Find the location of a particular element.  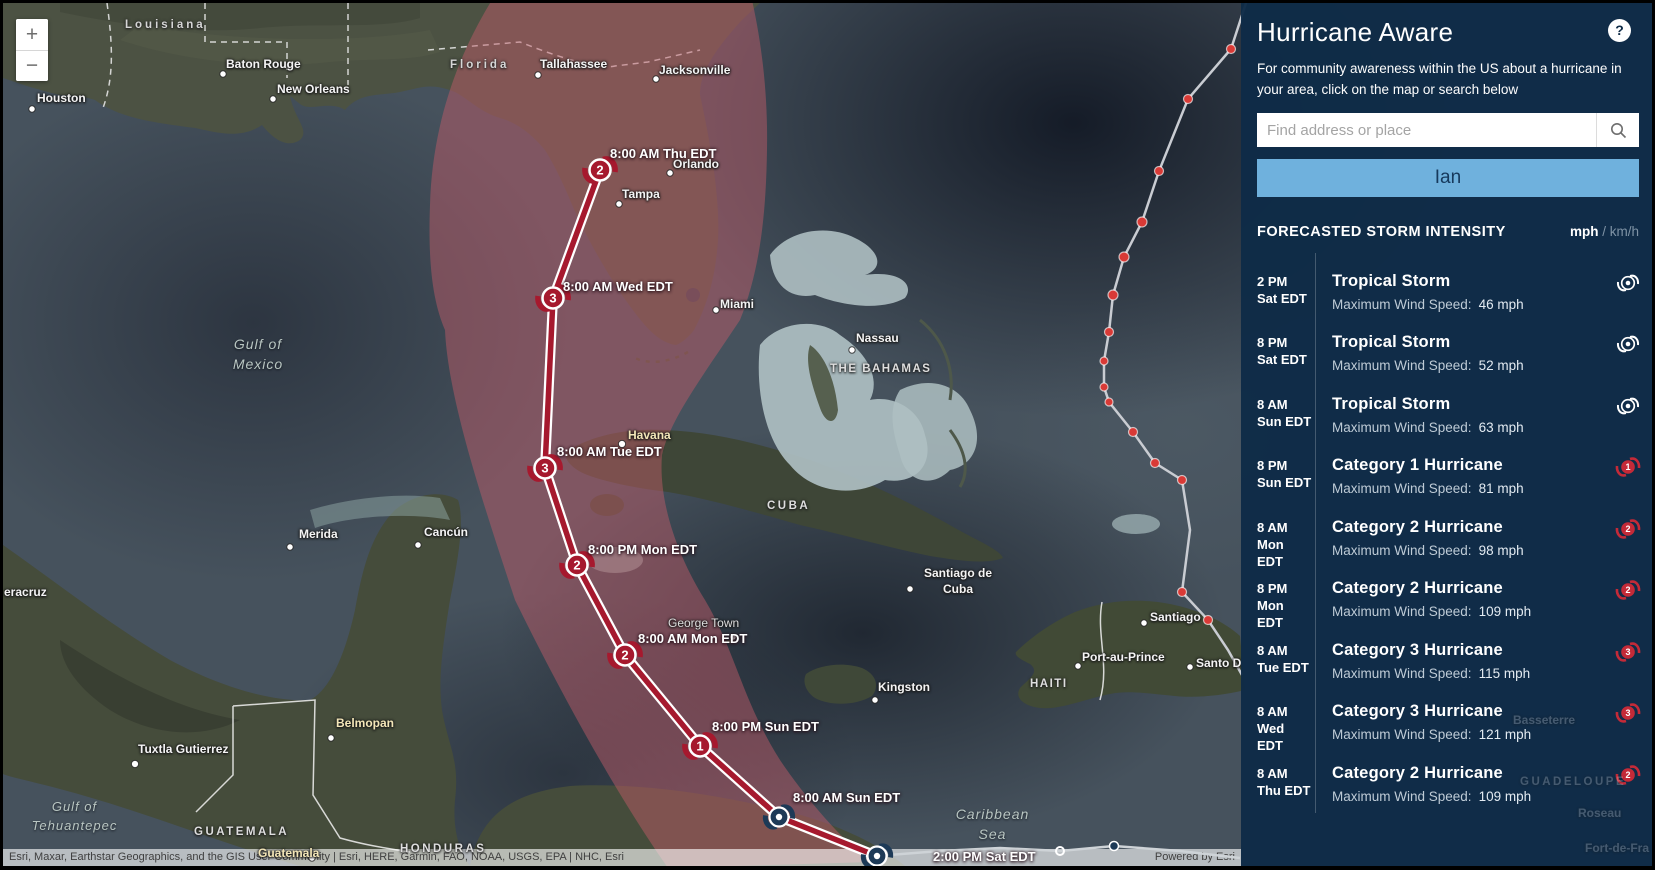

land-jamaica is located at coordinates (840, 684).